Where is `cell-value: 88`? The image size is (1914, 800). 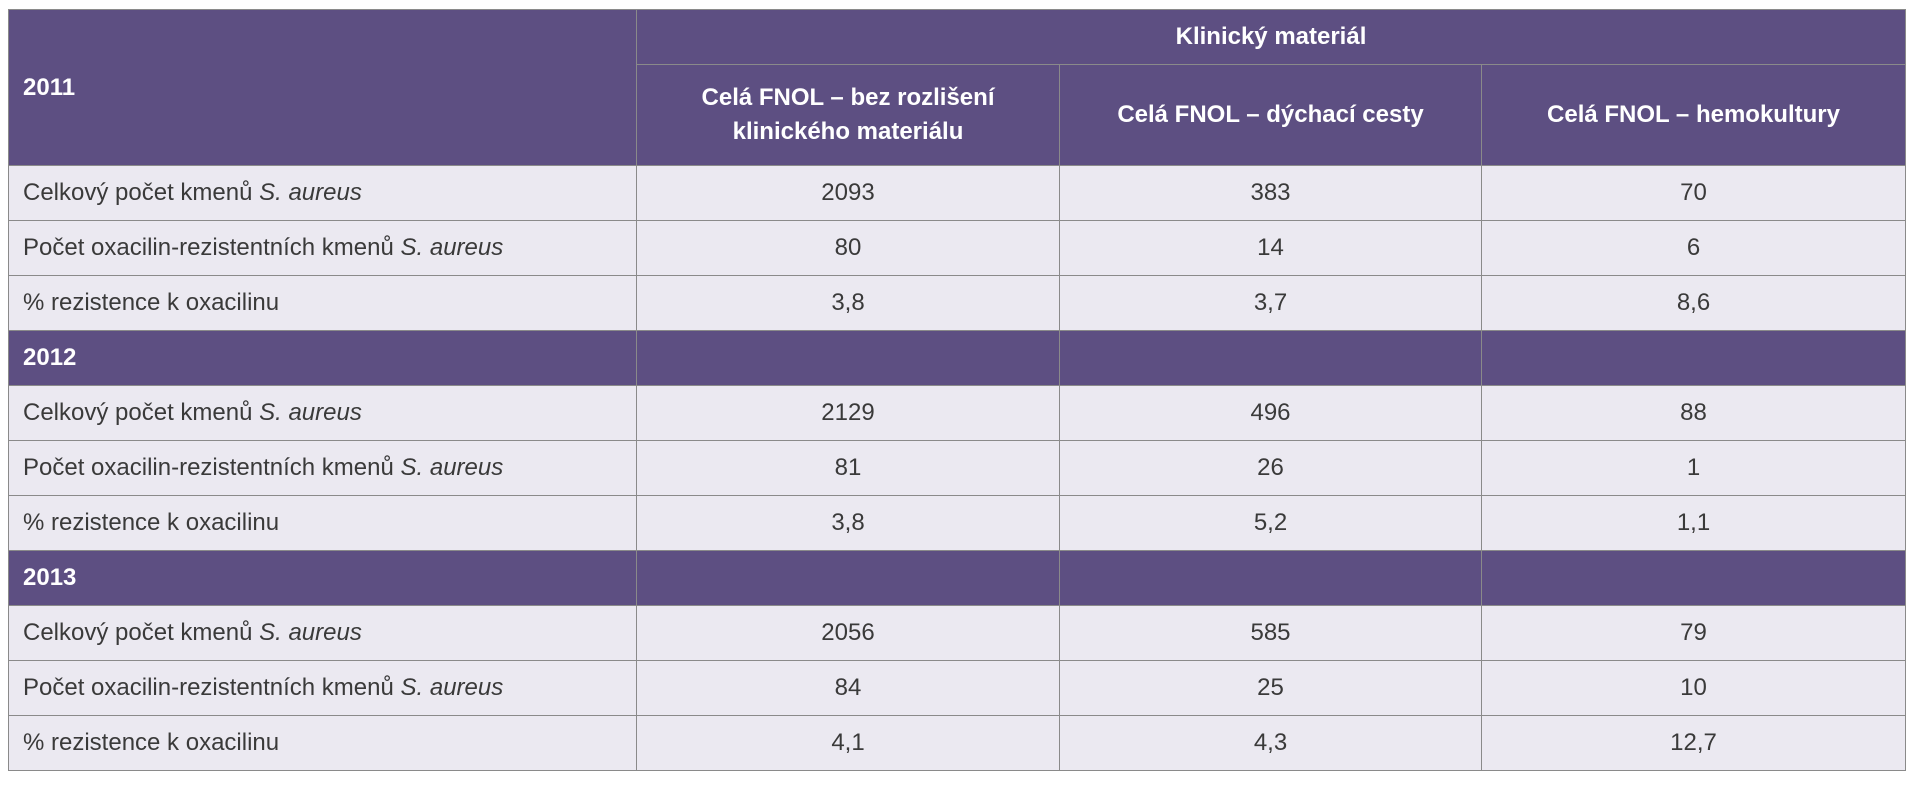 cell-value: 88 is located at coordinates (1693, 413).